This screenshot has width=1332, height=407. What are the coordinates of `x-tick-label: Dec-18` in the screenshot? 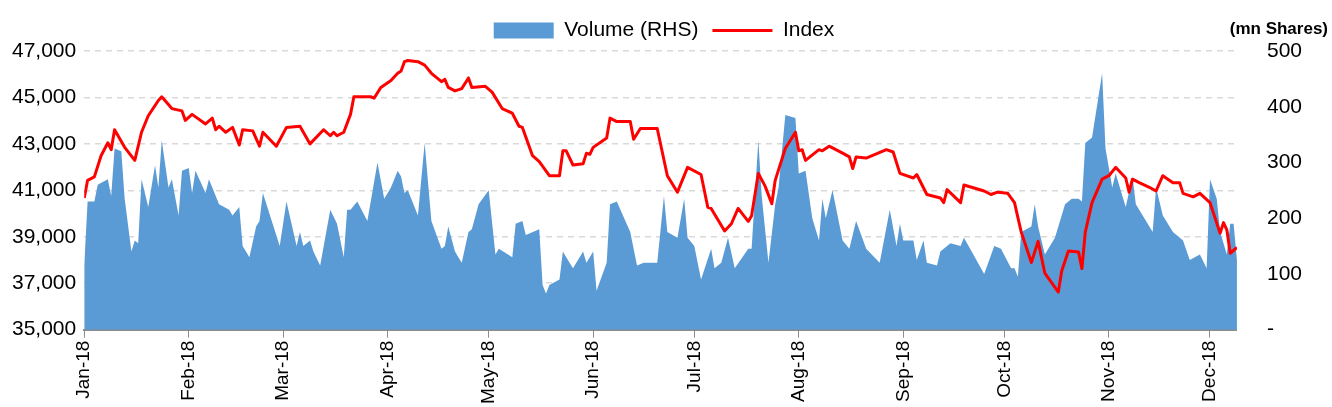 It's located at (1209, 371).